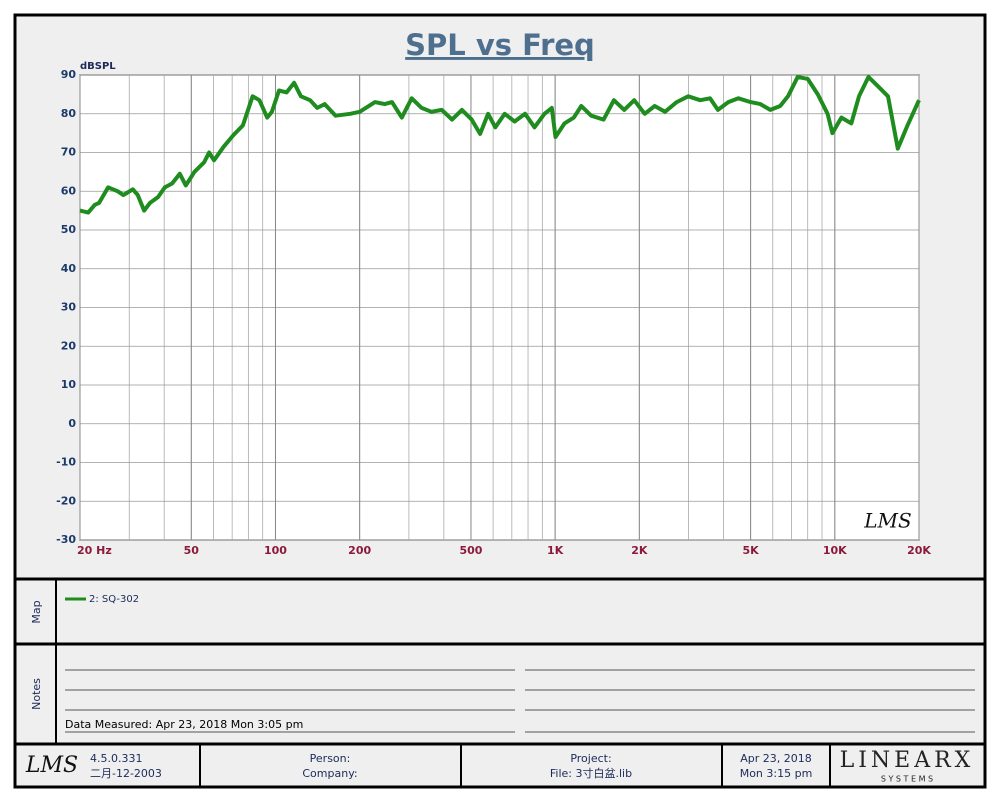 Image resolution: width=1000 pixels, height=804 pixels. Describe the element at coordinates (69, 74) in the screenshot. I see `y-tick-label: 90` at that location.